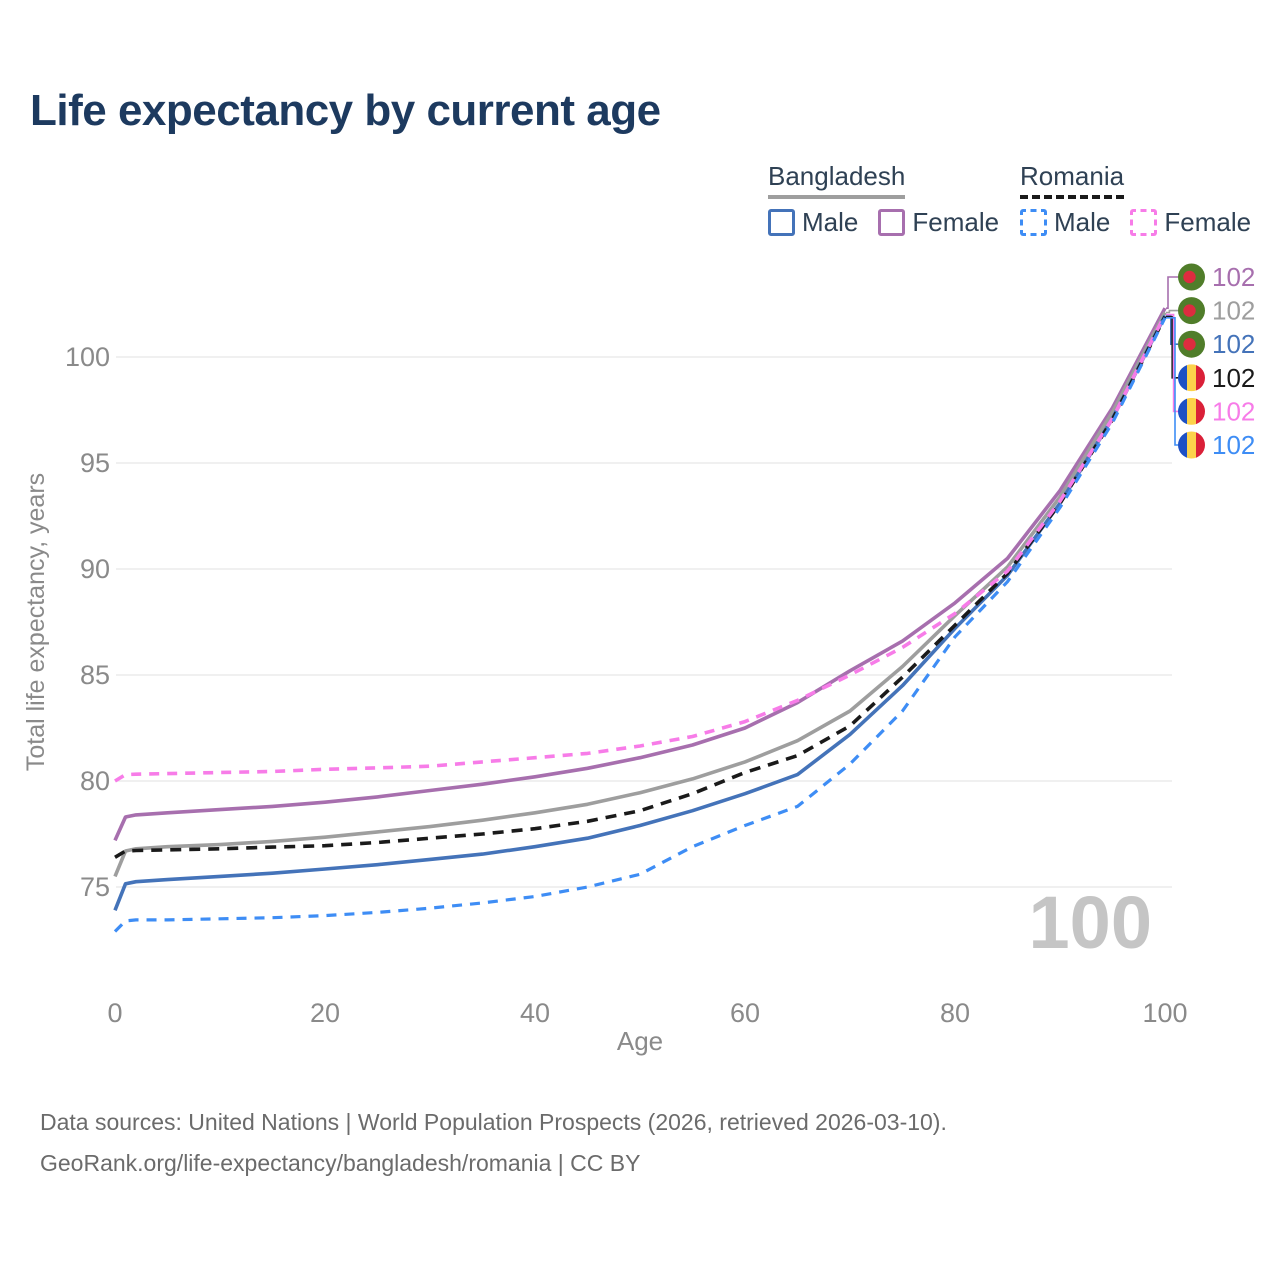 The image size is (1280, 1280). Describe the element at coordinates (1082, 222) in the screenshot. I see `legend-item-romania-male-label: Male` at that location.